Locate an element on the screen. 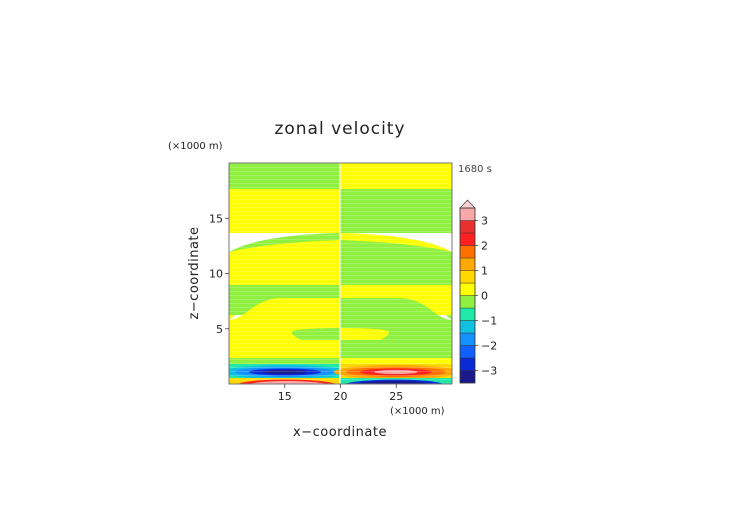 This screenshot has height=532, width=752. x-unit-label: (×1000 m) is located at coordinates (417, 411).